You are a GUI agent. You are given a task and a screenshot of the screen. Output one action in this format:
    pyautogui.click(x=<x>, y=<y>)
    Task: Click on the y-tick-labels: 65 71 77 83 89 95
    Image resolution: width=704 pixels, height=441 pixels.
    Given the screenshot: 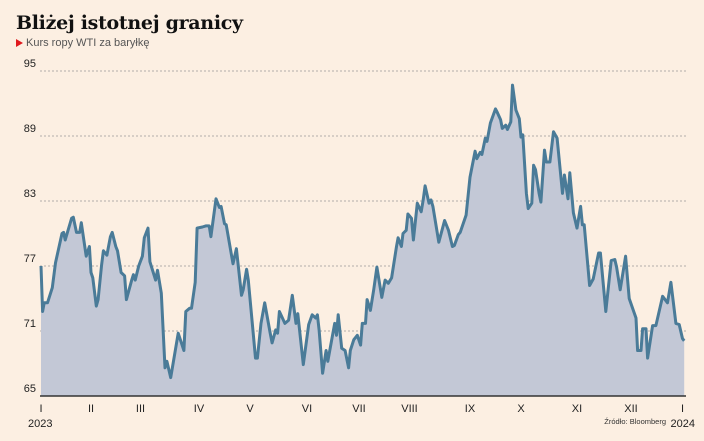 What is the action you would take?
    pyautogui.click(x=30, y=226)
    